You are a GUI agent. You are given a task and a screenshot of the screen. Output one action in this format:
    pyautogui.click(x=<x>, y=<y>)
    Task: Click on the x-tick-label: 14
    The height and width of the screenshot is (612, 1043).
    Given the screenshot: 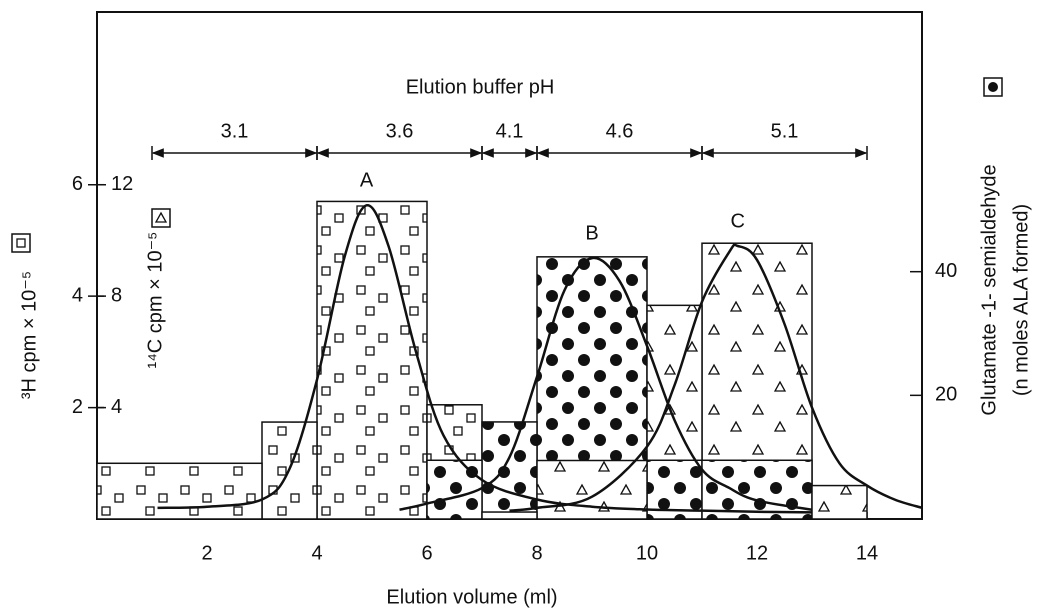 What is the action you would take?
    pyautogui.click(x=867, y=553)
    